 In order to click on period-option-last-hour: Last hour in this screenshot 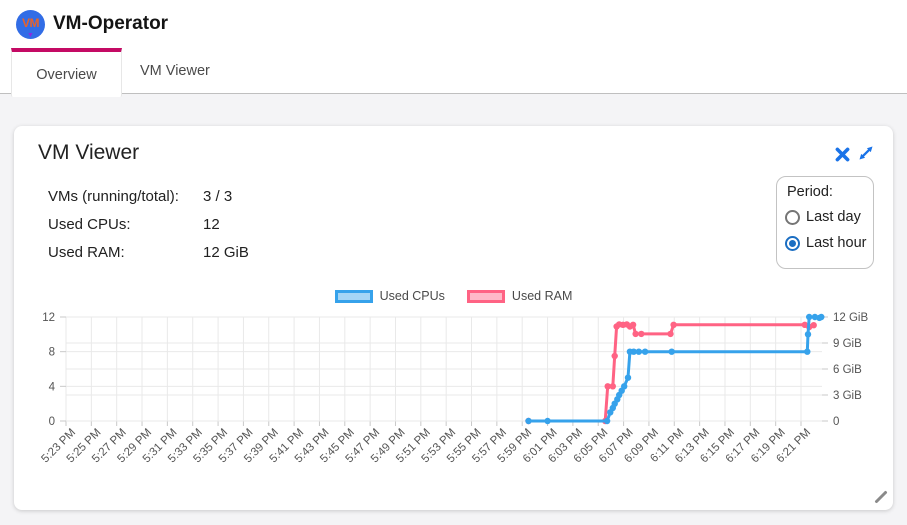, I will do `click(825, 243)`.